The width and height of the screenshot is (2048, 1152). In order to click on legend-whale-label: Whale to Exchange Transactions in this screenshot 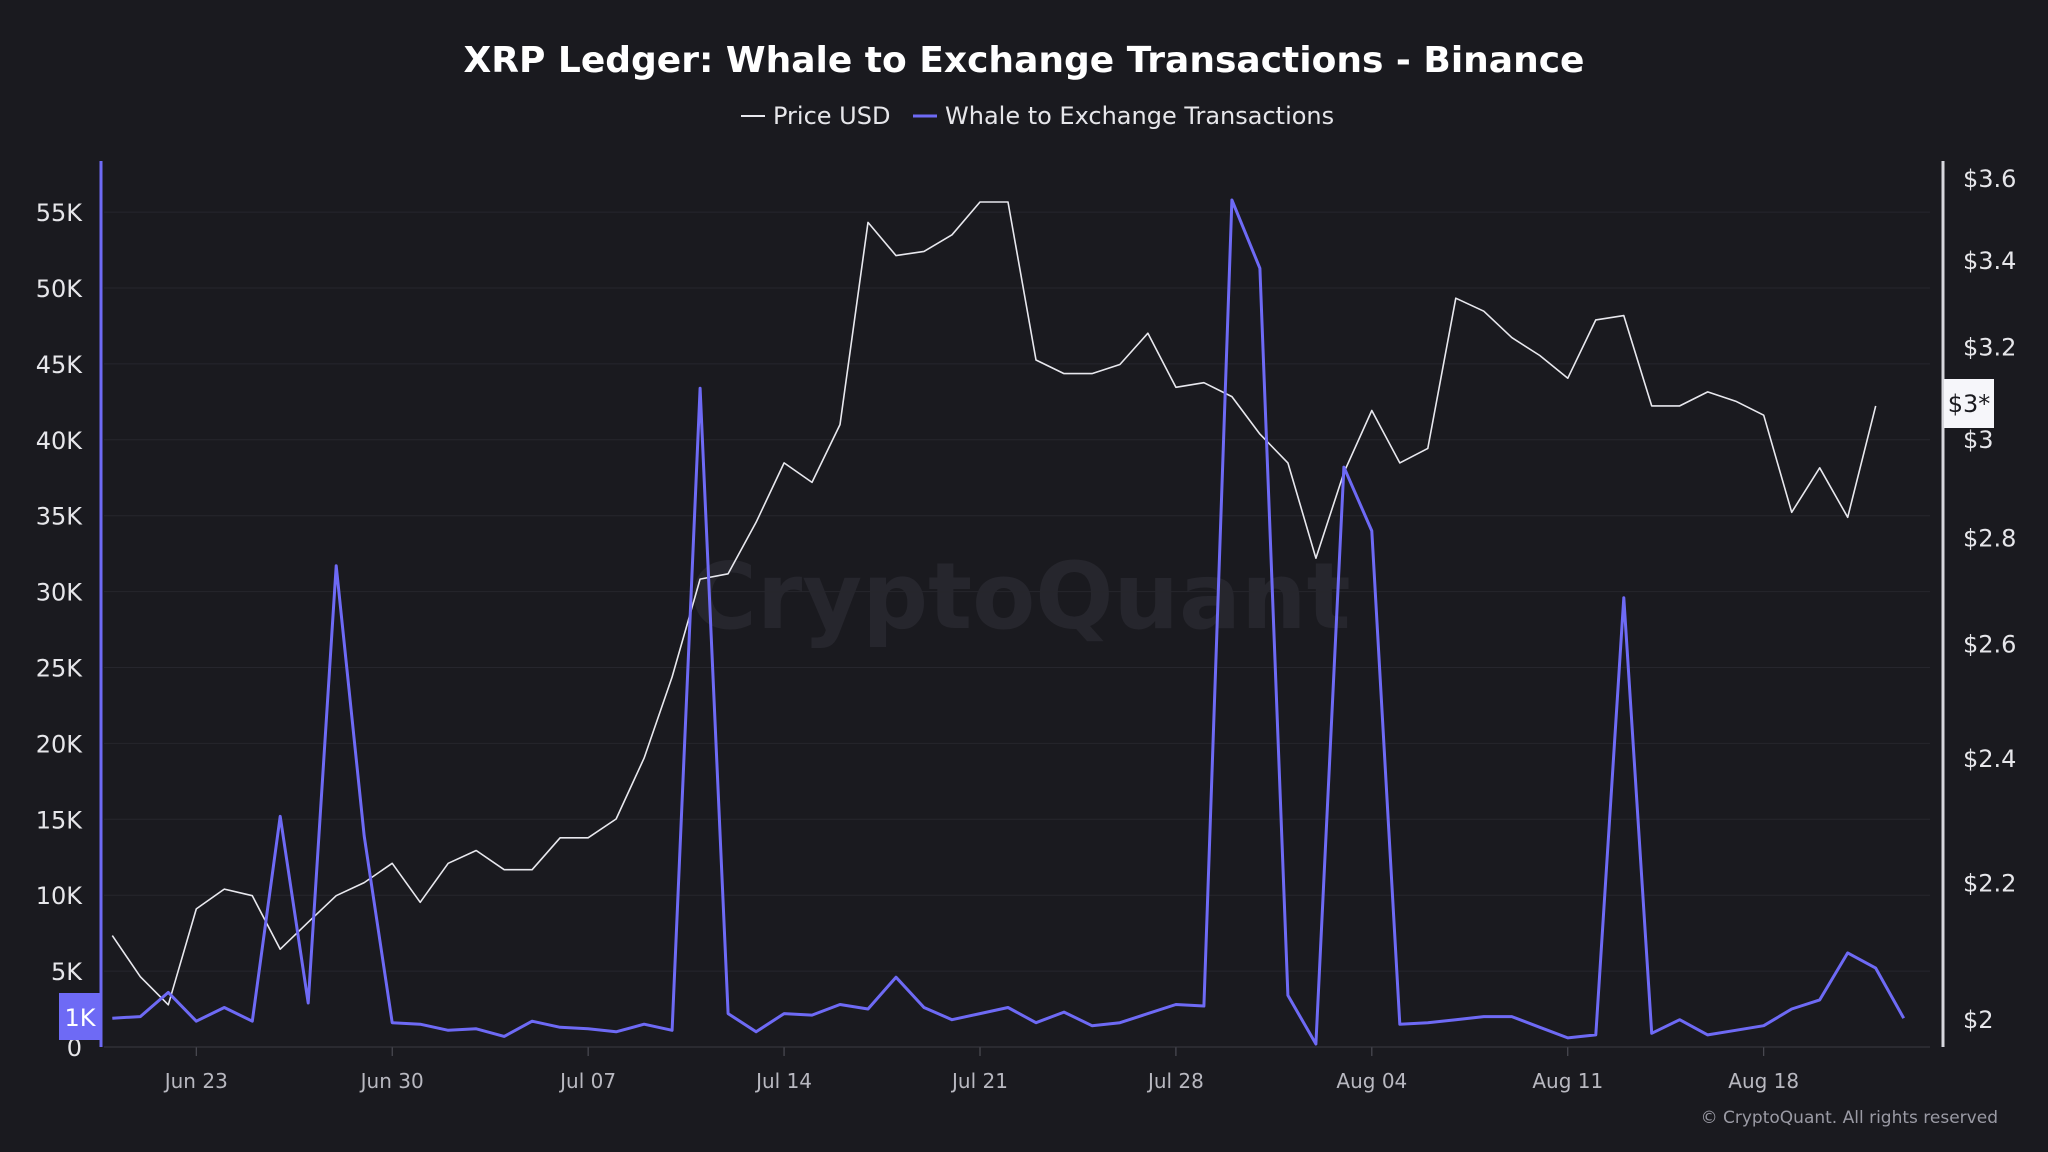, I will do `click(1139, 116)`.